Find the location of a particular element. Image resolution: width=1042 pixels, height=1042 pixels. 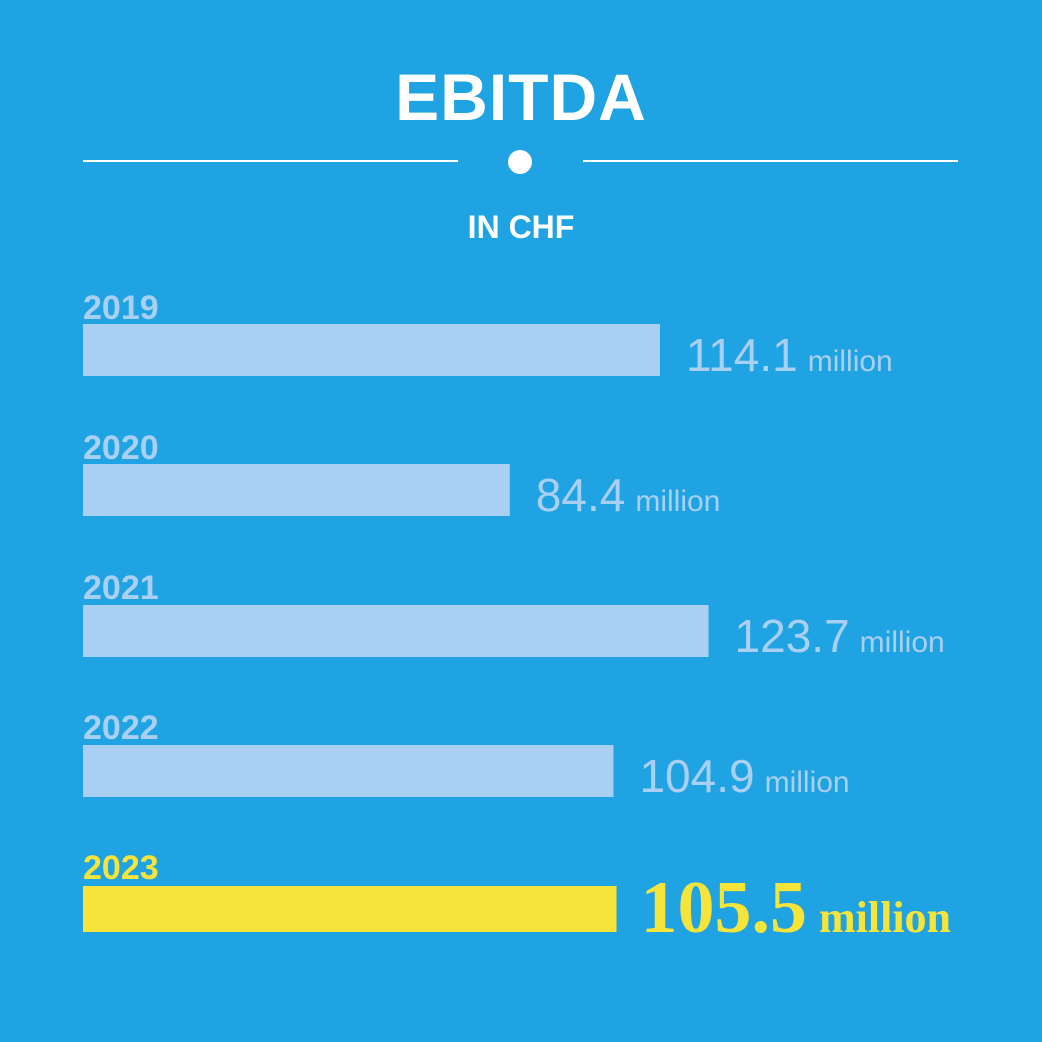

value-number-2021: 123.7 is located at coordinates (792, 636).